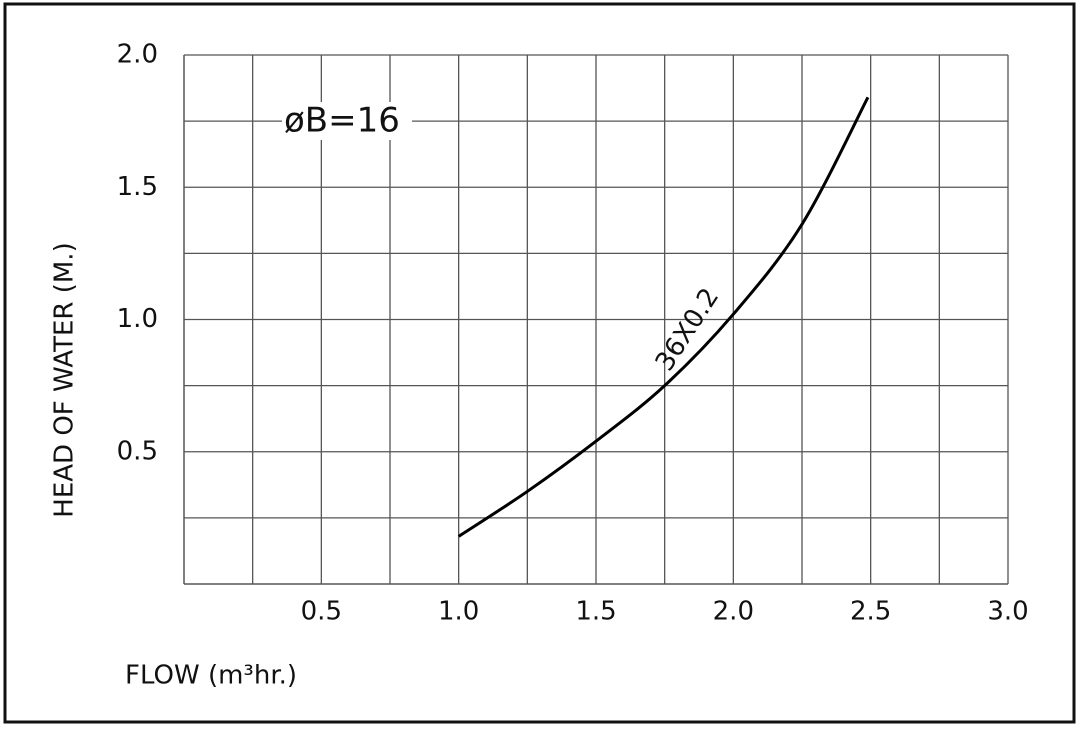  I want to click on annotation: øB=16, so click(342, 121).